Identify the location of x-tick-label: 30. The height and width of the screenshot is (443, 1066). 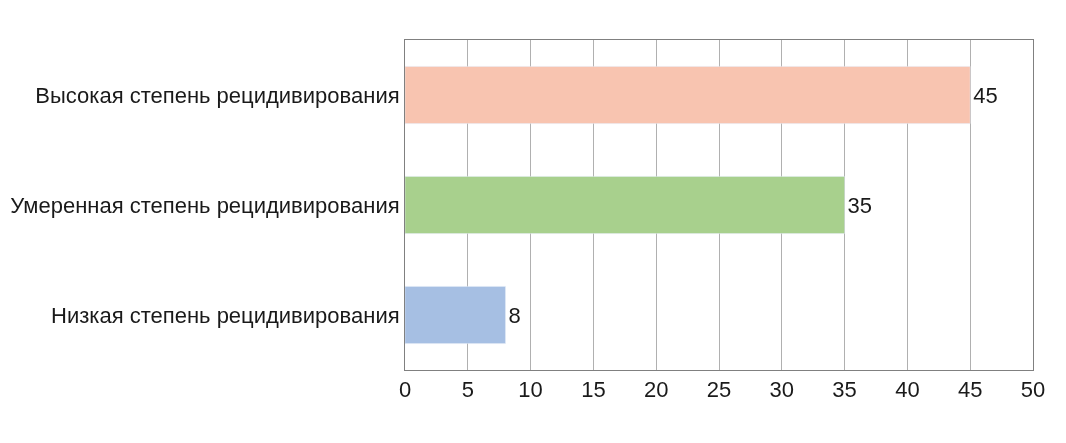
(782, 390).